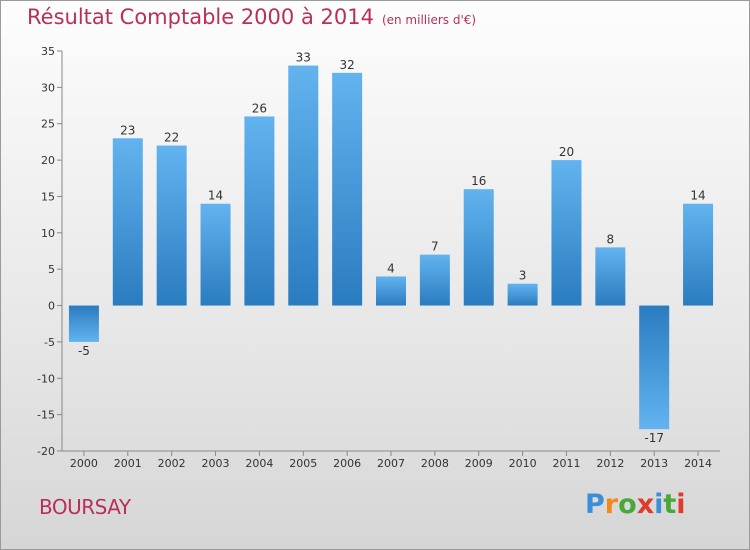 This screenshot has height=550, width=750. I want to click on bar-2005, so click(303, 185).